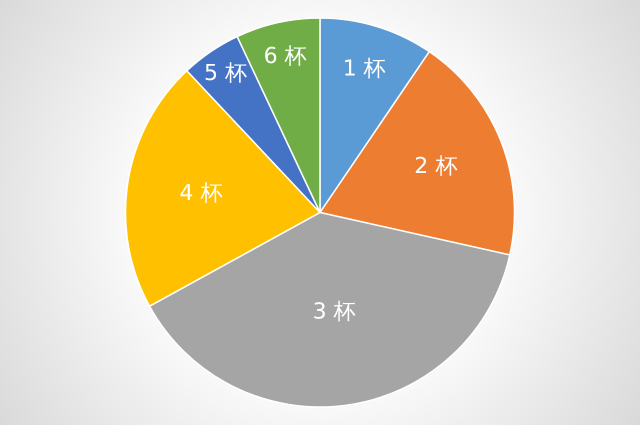 This screenshot has height=425, width=640. I want to click on slice-label: 1 杯, so click(364, 69).